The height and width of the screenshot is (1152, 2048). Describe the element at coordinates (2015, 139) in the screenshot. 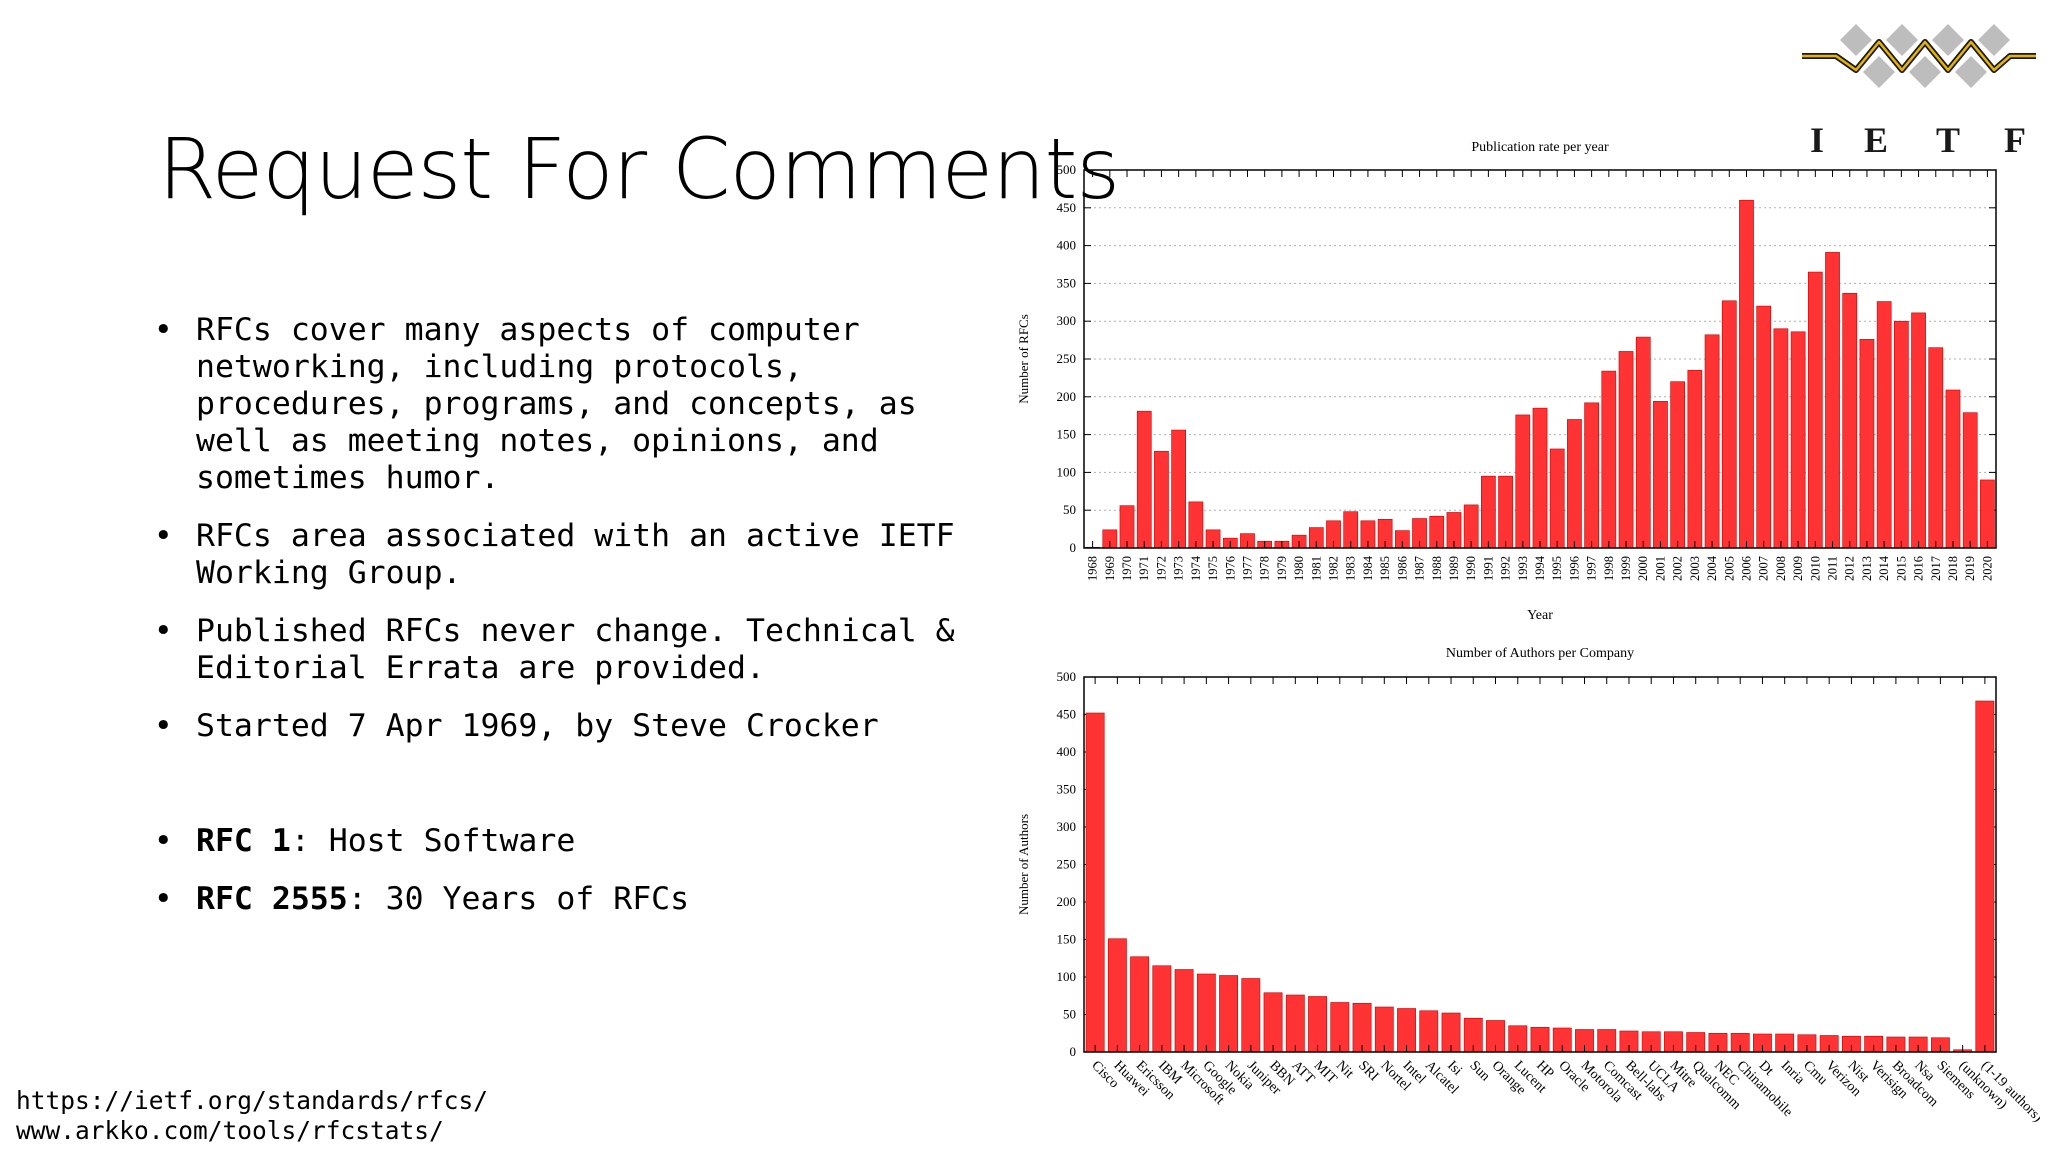

I see `logo-letter: F` at that location.